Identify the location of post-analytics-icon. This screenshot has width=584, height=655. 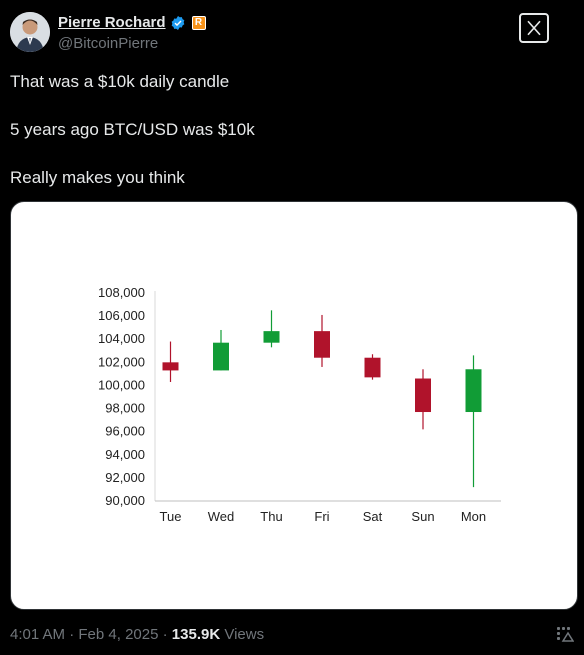
(565, 635).